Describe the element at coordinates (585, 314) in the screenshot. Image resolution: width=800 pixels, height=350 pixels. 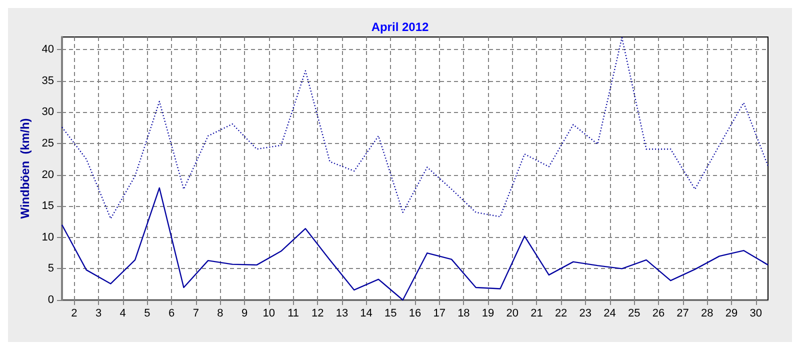
I see `x-tick-label: 23` at that location.